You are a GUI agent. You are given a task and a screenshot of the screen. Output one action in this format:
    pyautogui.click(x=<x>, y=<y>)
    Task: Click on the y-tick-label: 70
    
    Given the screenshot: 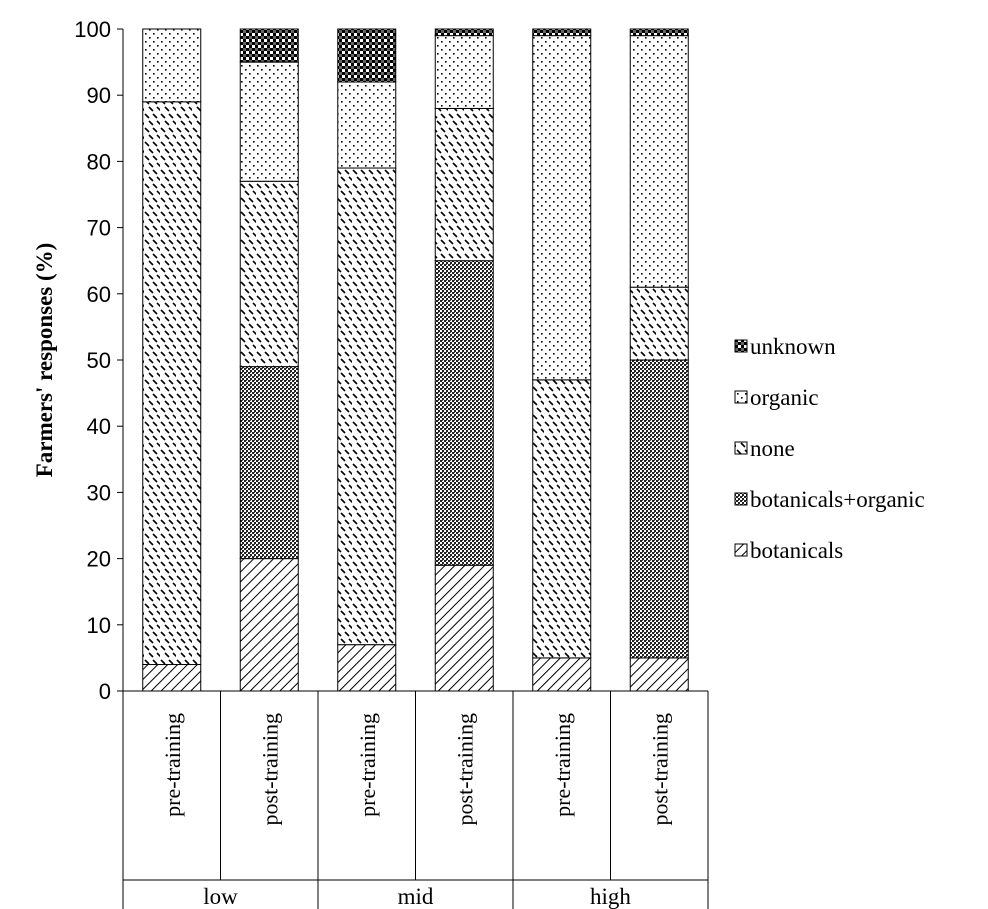 What is the action you would take?
    pyautogui.click(x=99, y=228)
    